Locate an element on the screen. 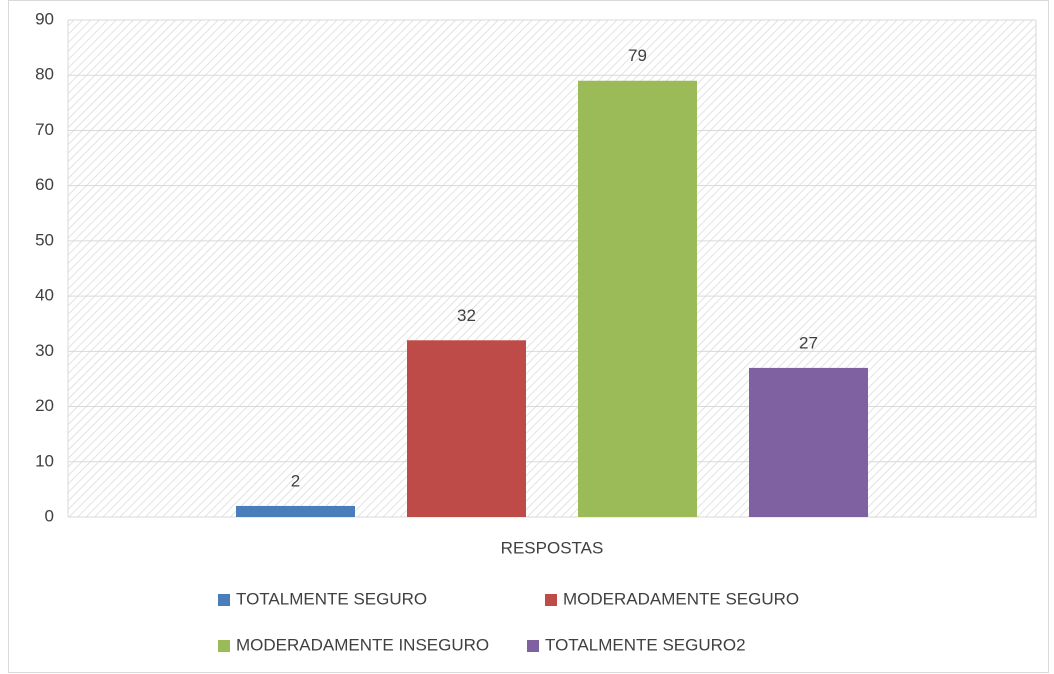 The width and height of the screenshot is (1054, 674). y-tick-label: 40 is located at coordinates (44, 295).